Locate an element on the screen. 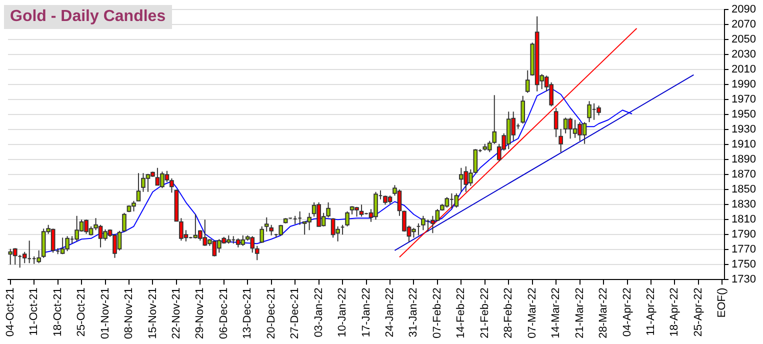 Image resolution: width=763 pixels, height=344 pixels. x-tick-label: 29-Nov-21 is located at coordinates (200, 313).